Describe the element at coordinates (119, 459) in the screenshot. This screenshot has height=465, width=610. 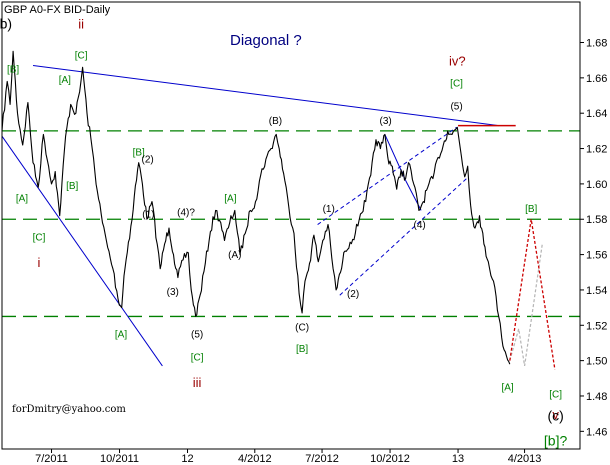
I see `x-tick-label: 10/2011` at that location.